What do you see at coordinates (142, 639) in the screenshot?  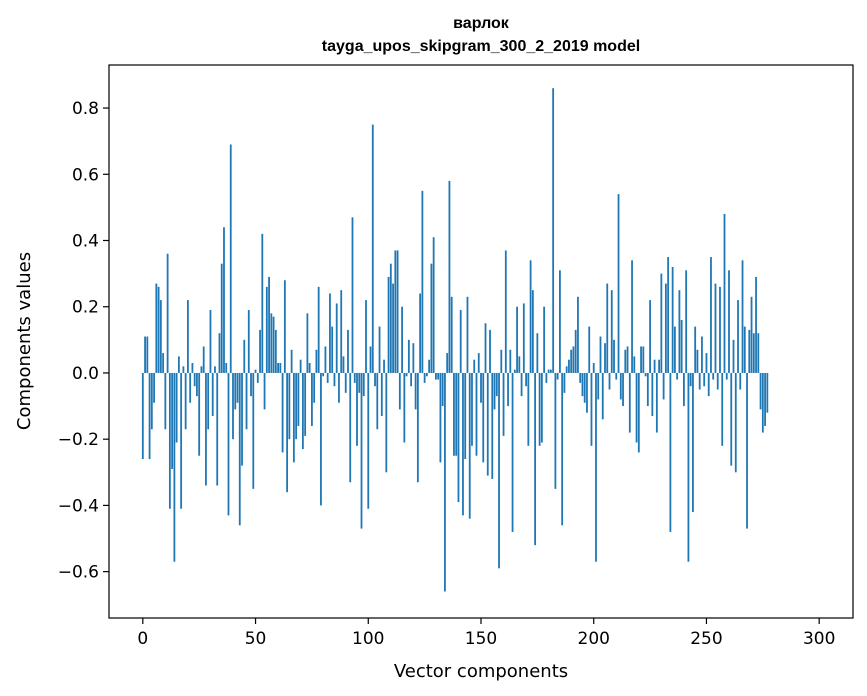 I see `x-tick-label: 0` at bounding box center [142, 639].